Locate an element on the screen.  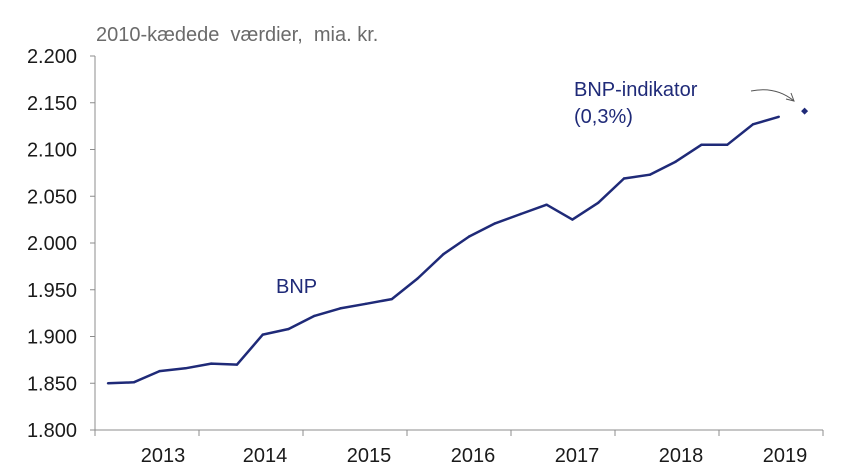
unit-label: 2010-kædede værdier, mia. kr. is located at coordinates (237, 35).